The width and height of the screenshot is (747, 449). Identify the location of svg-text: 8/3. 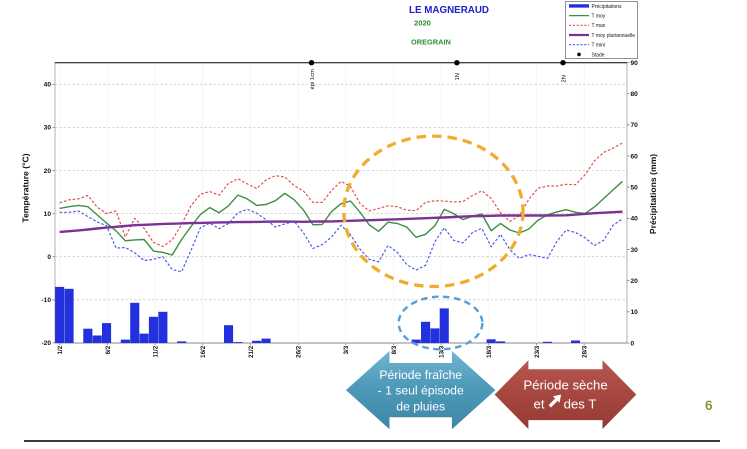
(394, 349).